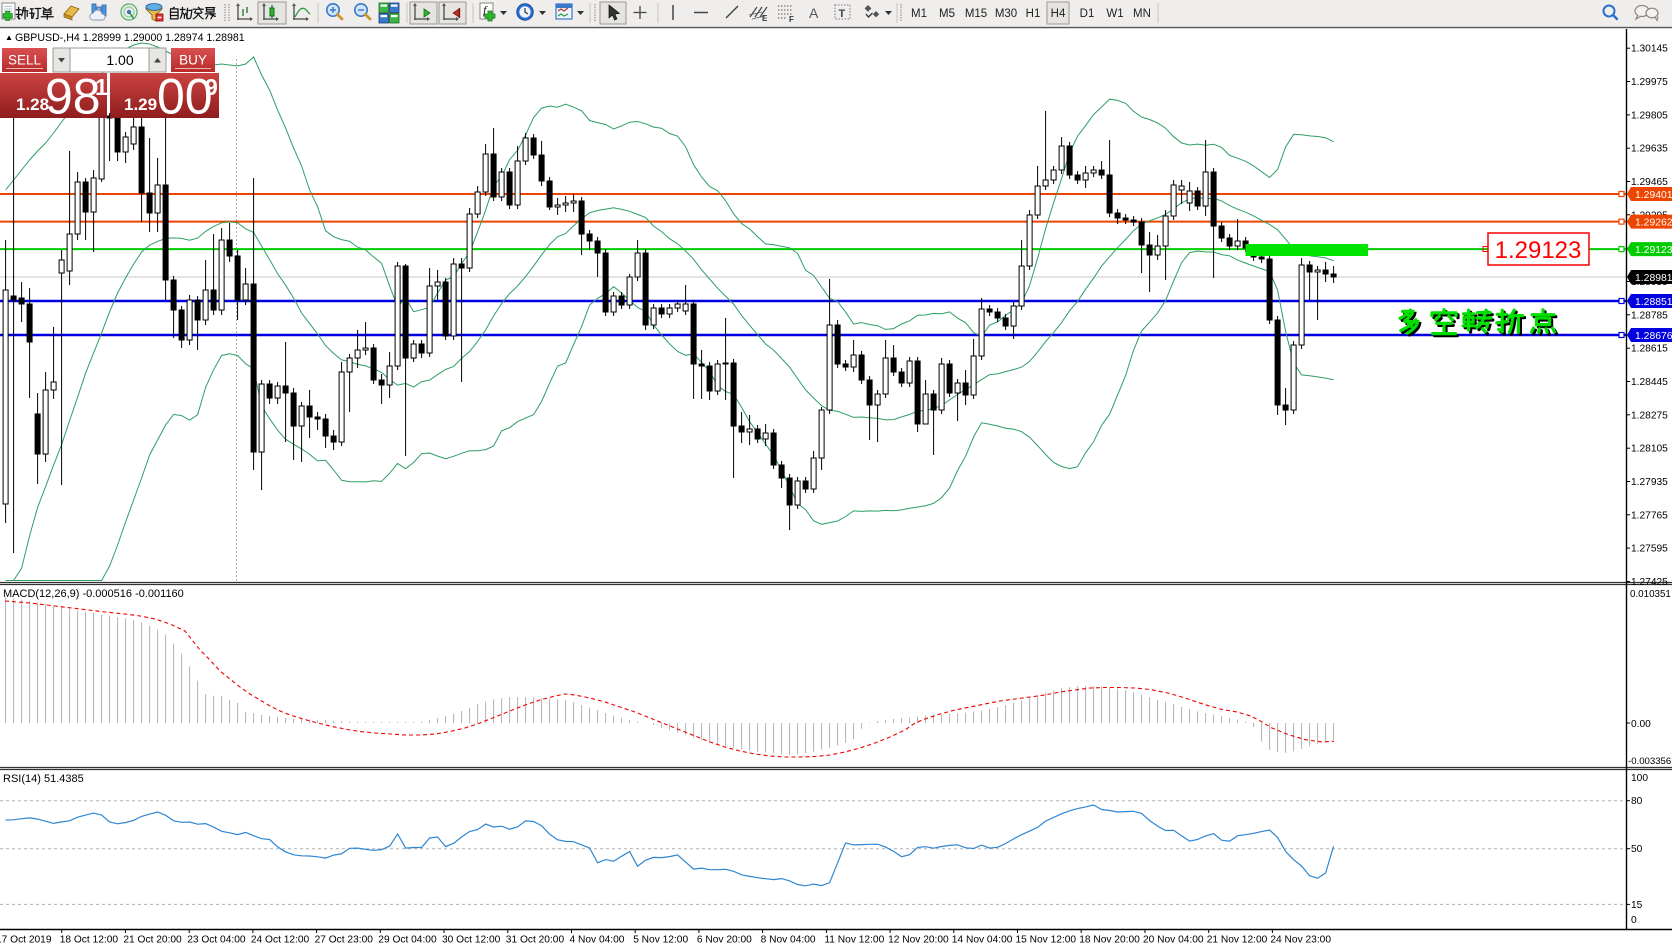 The height and width of the screenshot is (949, 1672). Describe the element at coordinates (1649, 115) in the screenshot. I see `svg-text: 1.29805` at that location.